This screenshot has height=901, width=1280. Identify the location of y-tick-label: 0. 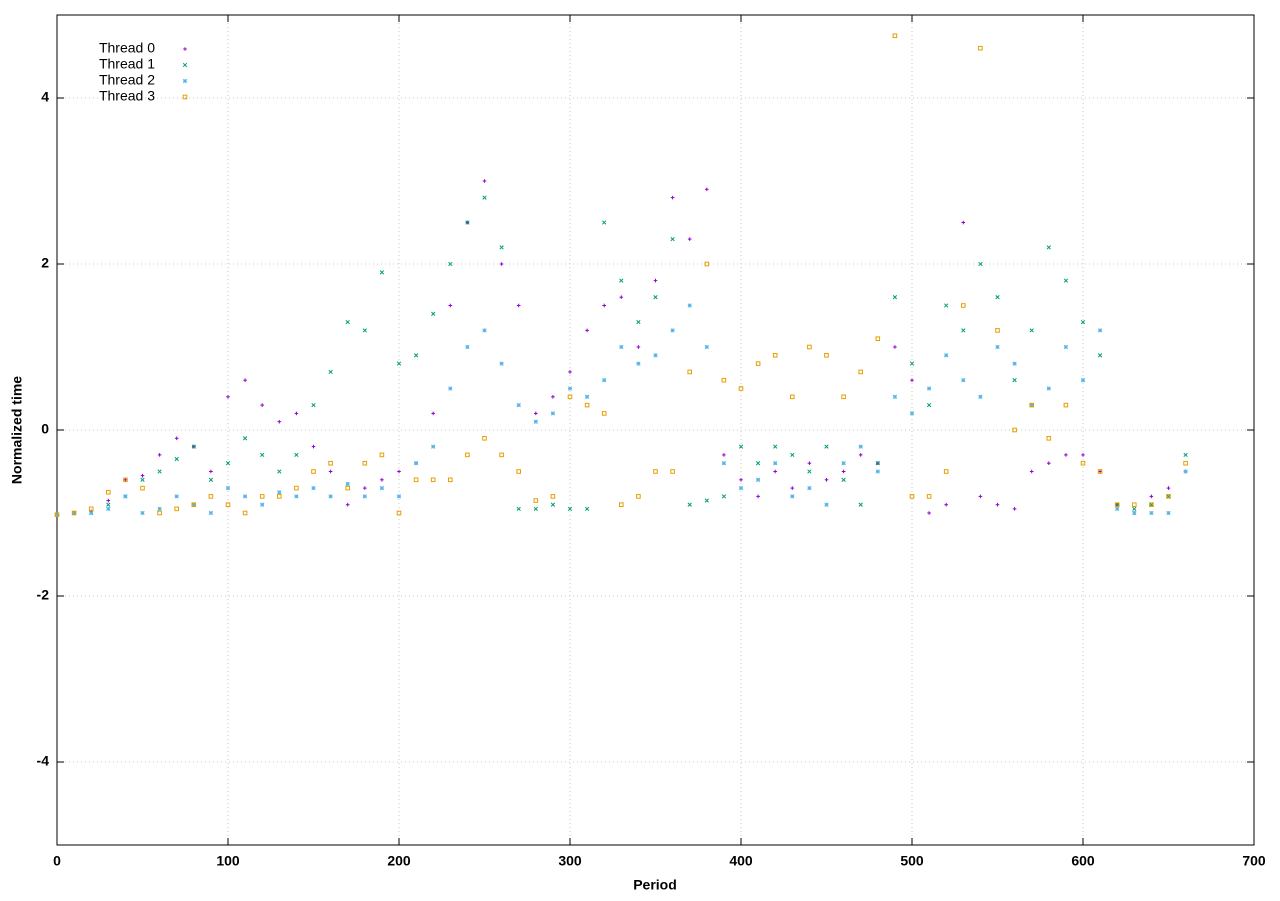
(45, 429).